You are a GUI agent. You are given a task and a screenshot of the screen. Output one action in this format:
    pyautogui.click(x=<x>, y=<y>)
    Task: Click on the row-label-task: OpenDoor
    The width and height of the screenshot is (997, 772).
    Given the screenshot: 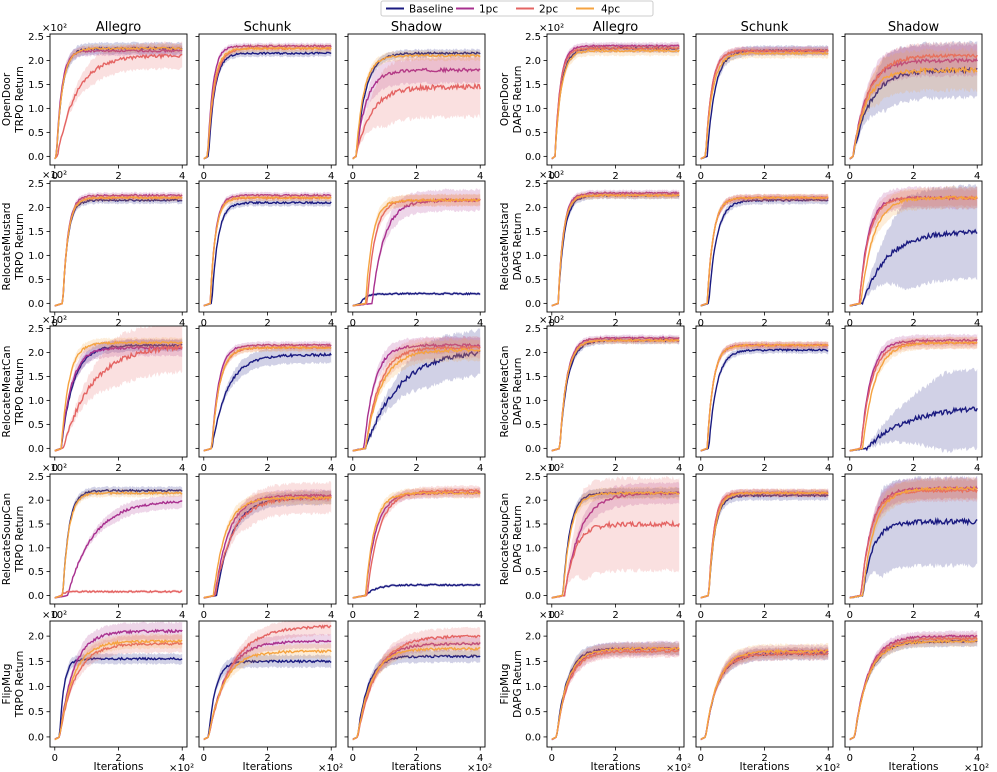 What is the action you would take?
    pyautogui.click(x=505, y=99)
    